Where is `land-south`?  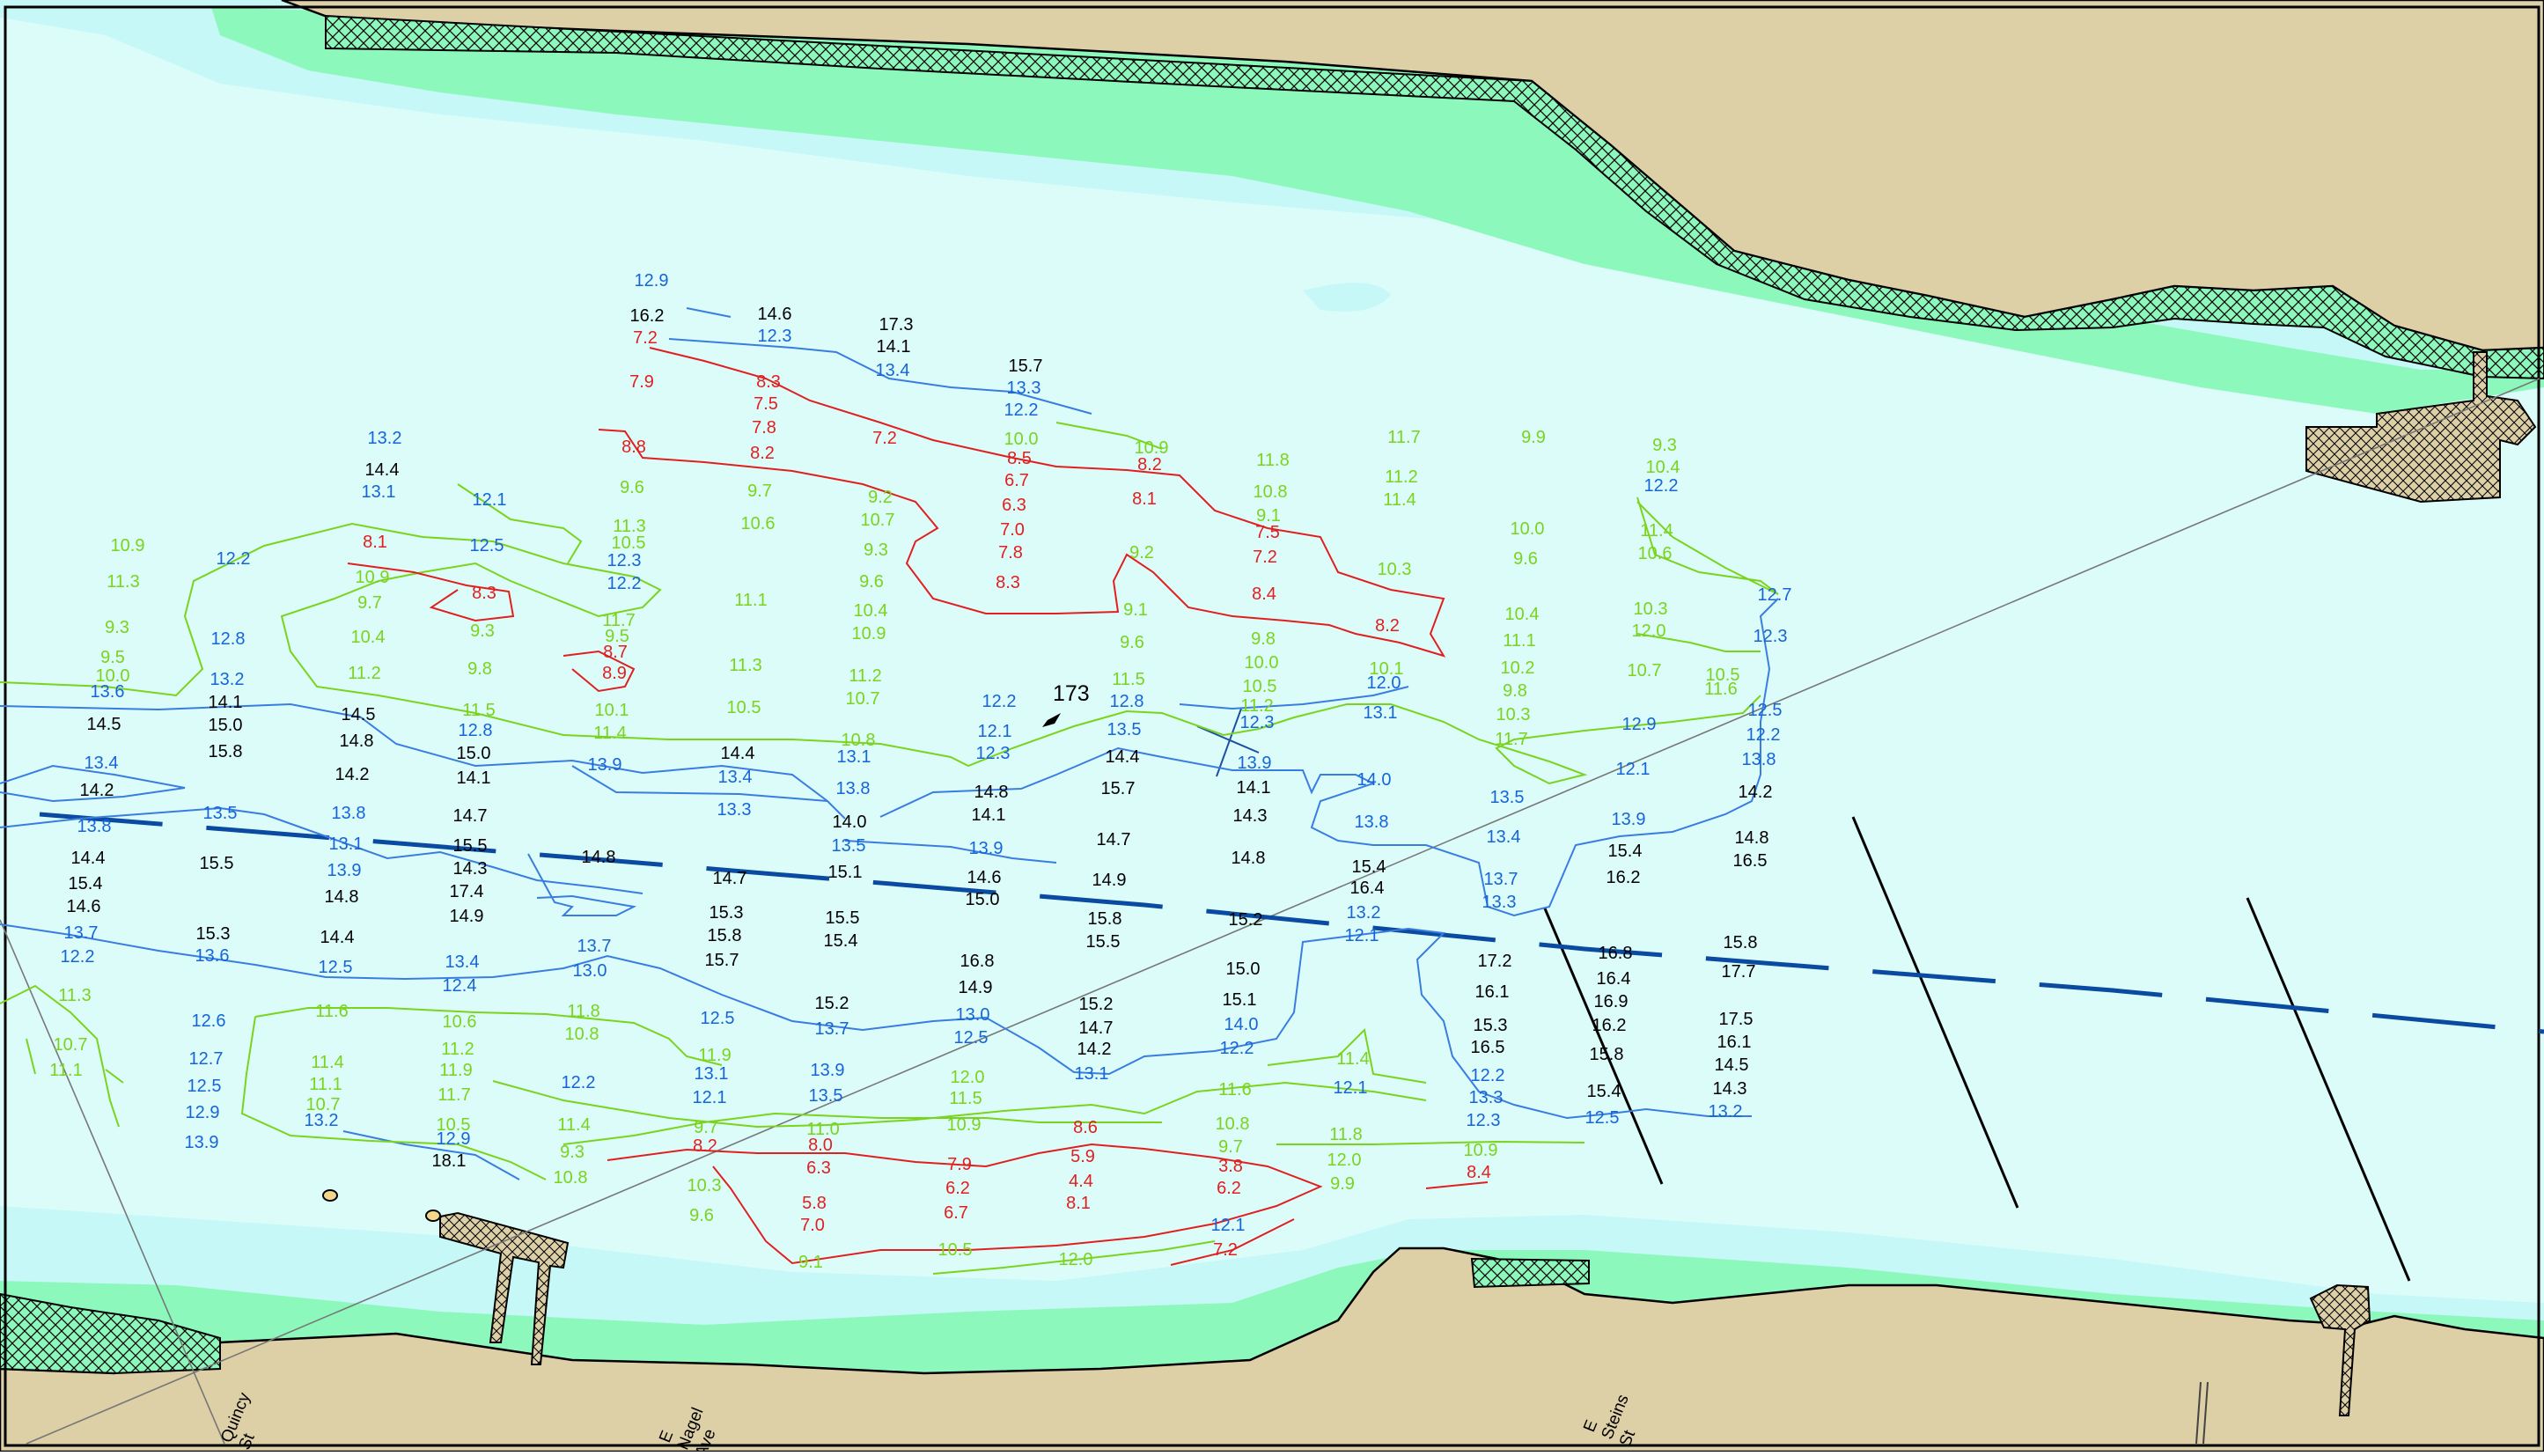
land-south is located at coordinates (1272, 1349).